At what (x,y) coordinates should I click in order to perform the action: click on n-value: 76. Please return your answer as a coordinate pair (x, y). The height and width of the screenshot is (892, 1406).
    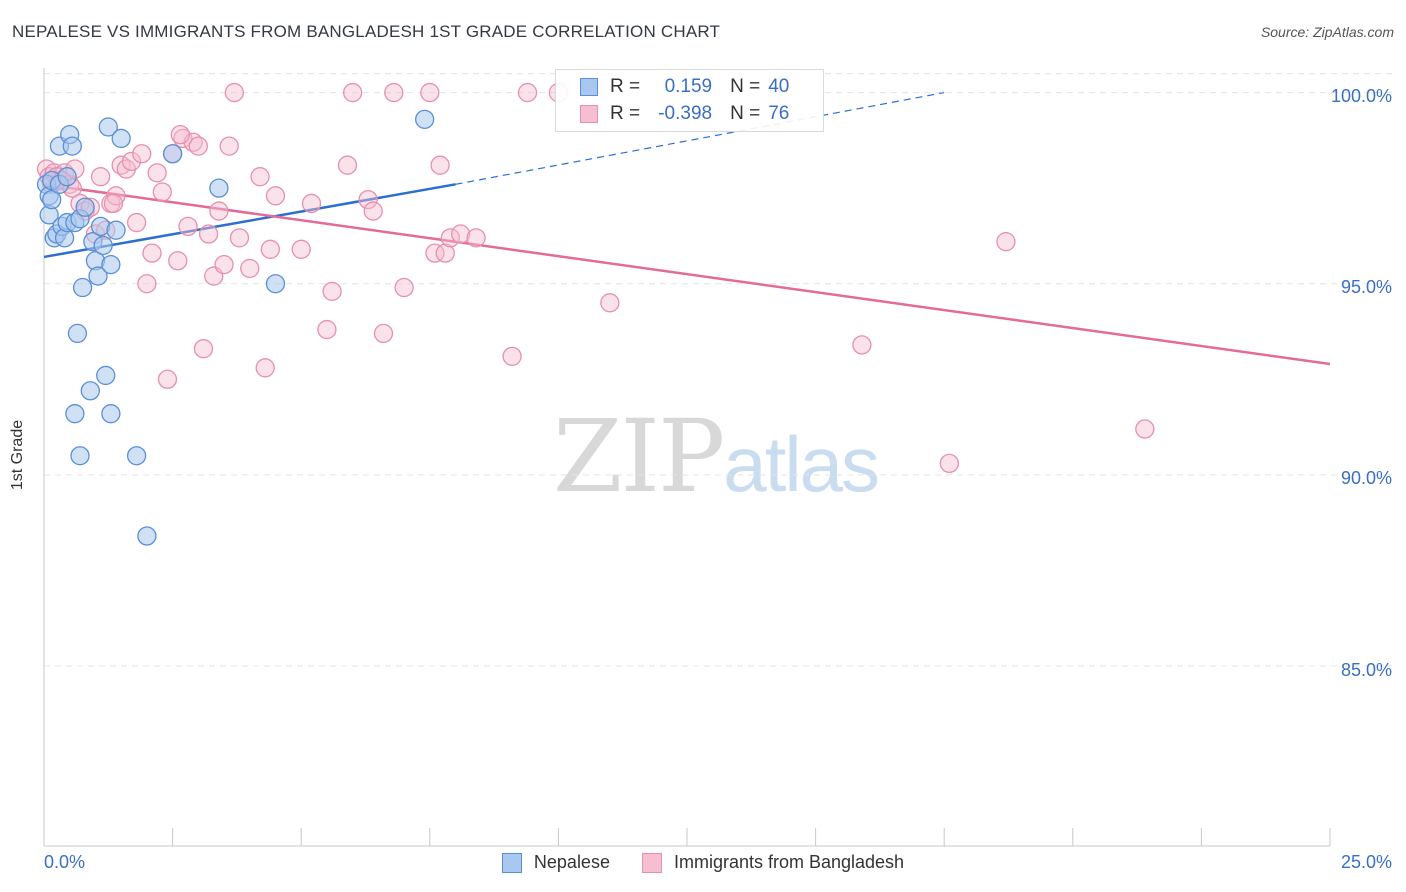
    Looking at the image, I should click on (779, 113).